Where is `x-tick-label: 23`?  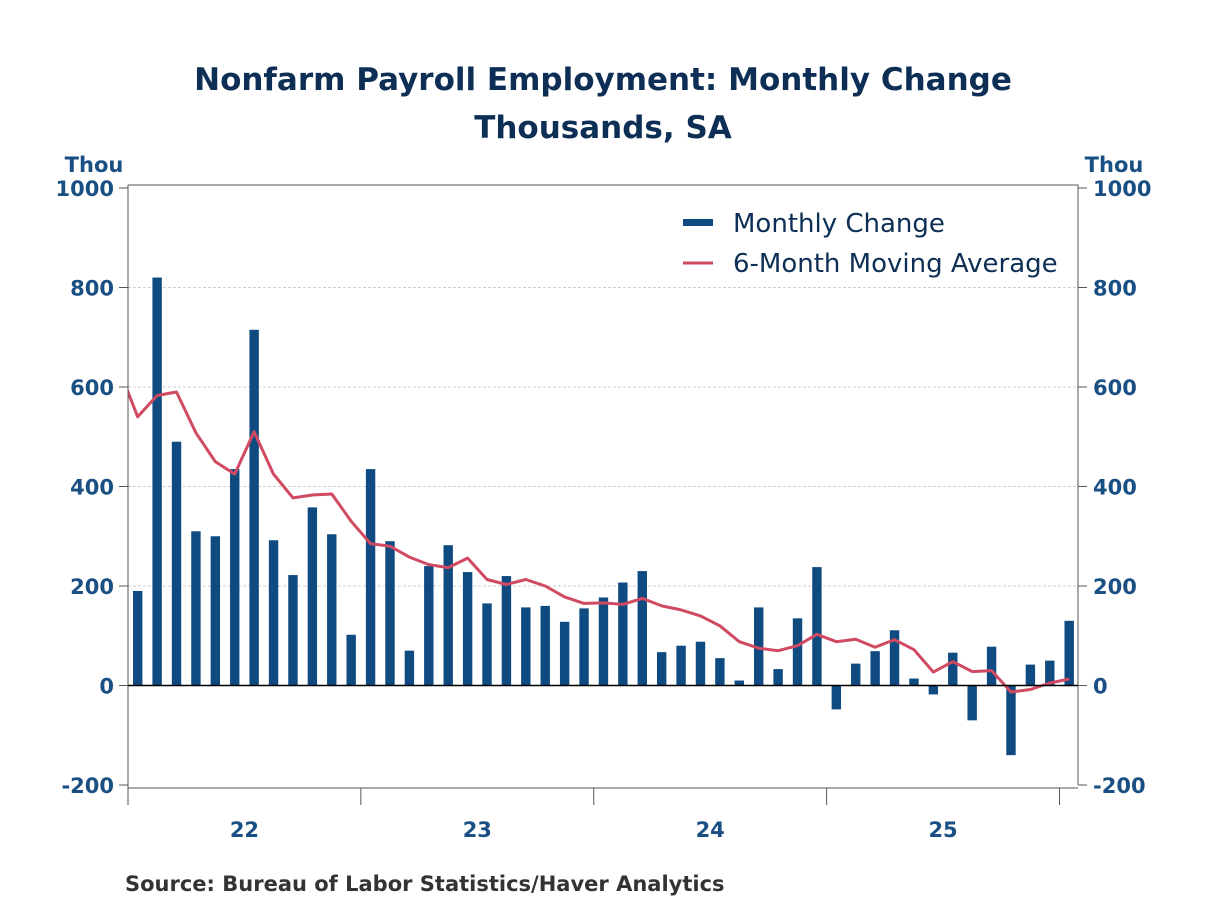
x-tick-label: 23 is located at coordinates (477, 830).